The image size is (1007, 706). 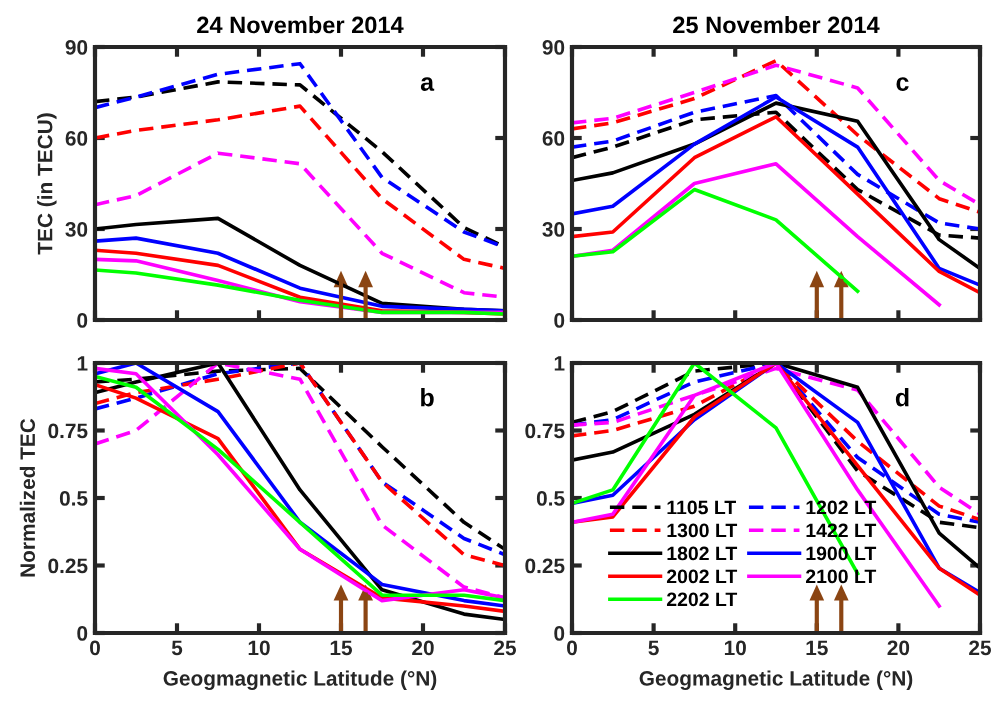 I want to click on annotation: c, so click(x=902, y=84).